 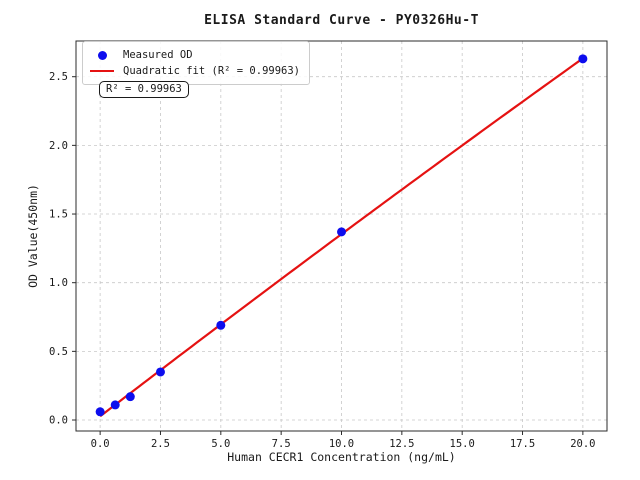 I want to click on legend-label-measured-od: Measured OD, so click(x=158, y=55).